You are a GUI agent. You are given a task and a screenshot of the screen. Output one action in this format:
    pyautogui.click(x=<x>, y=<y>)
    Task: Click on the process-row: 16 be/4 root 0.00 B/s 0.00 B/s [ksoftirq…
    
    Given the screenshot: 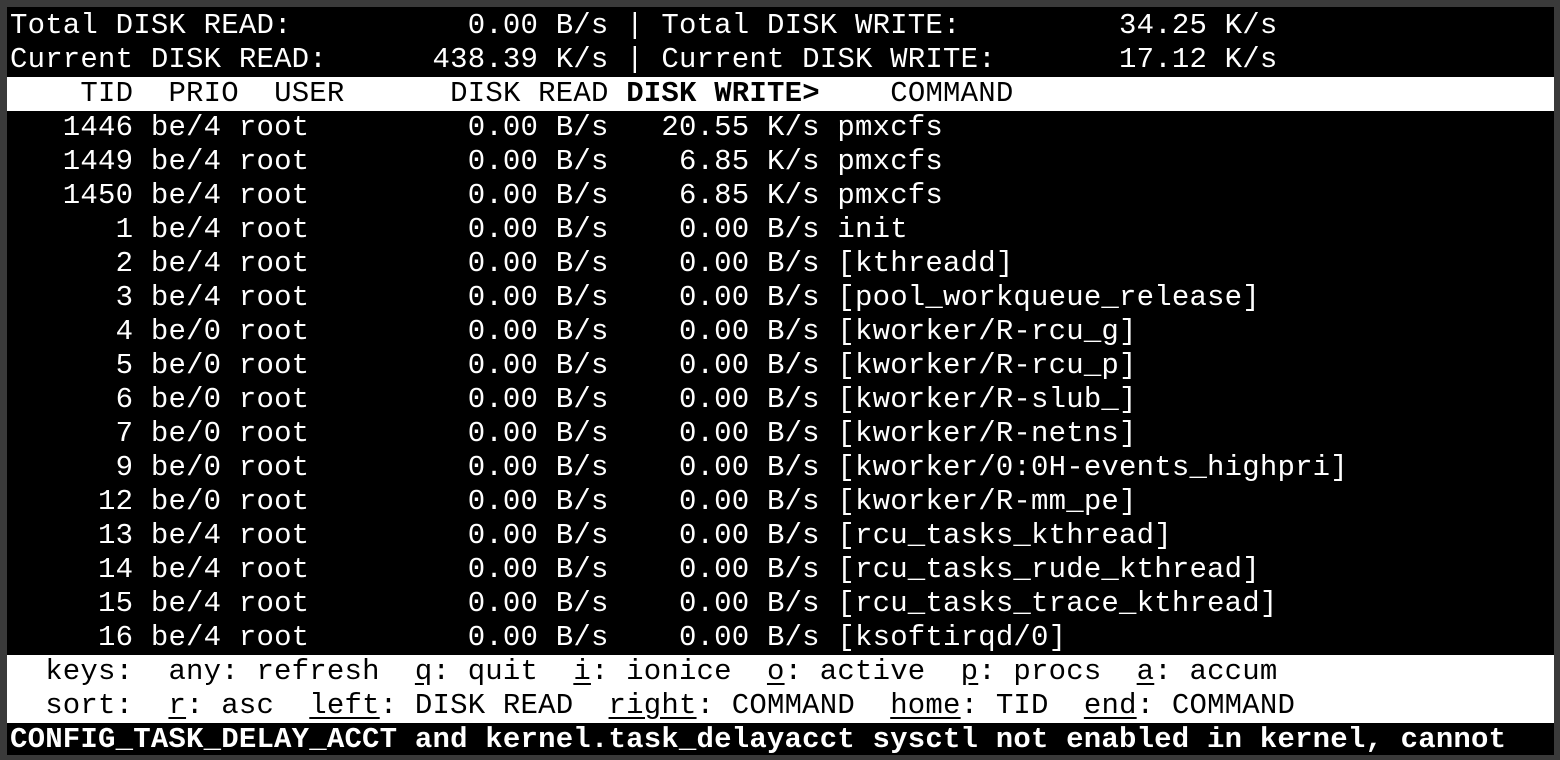 What is the action you would take?
    pyautogui.click(x=782, y=638)
    